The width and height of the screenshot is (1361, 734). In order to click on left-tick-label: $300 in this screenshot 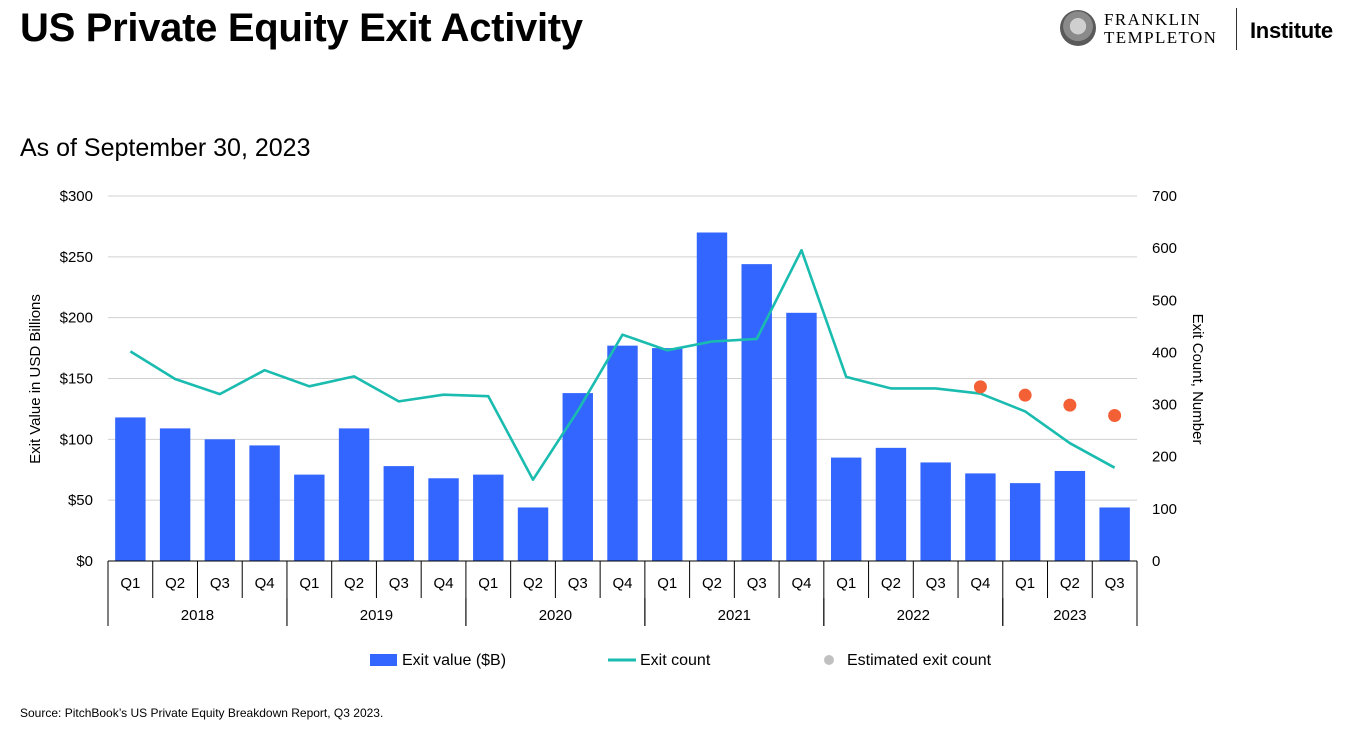, I will do `click(76, 196)`.